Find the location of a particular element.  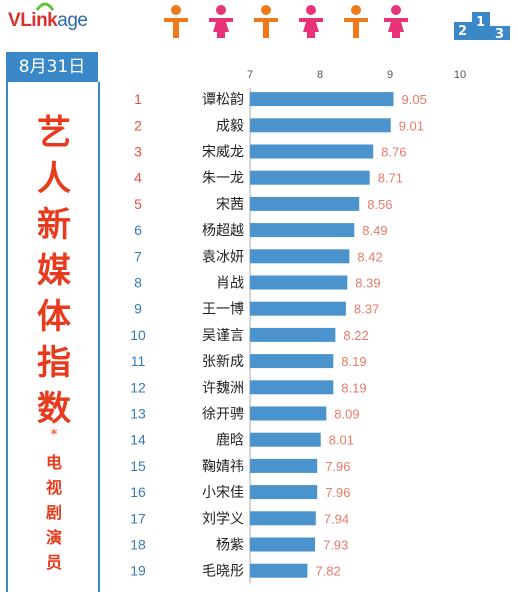

category-label: 张新成 is located at coordinates (223, 362).